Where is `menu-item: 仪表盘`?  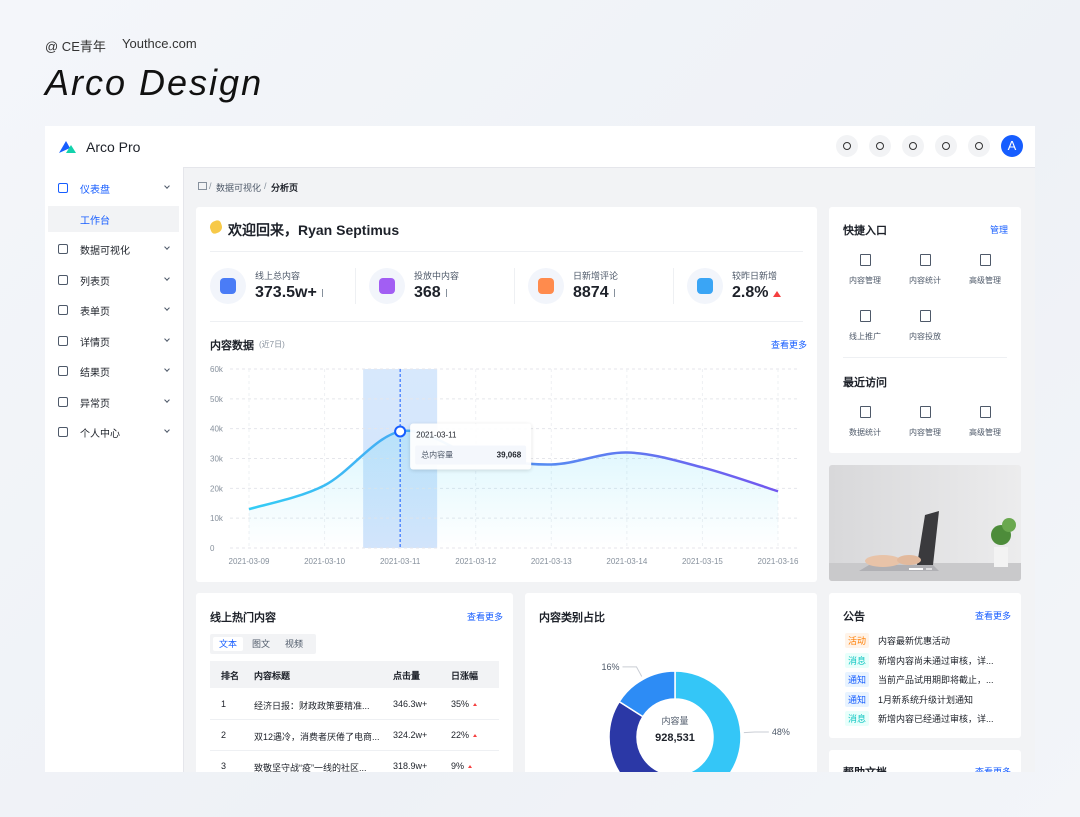
menu-item: 仪表盘 is located at coordinates (95, 190).